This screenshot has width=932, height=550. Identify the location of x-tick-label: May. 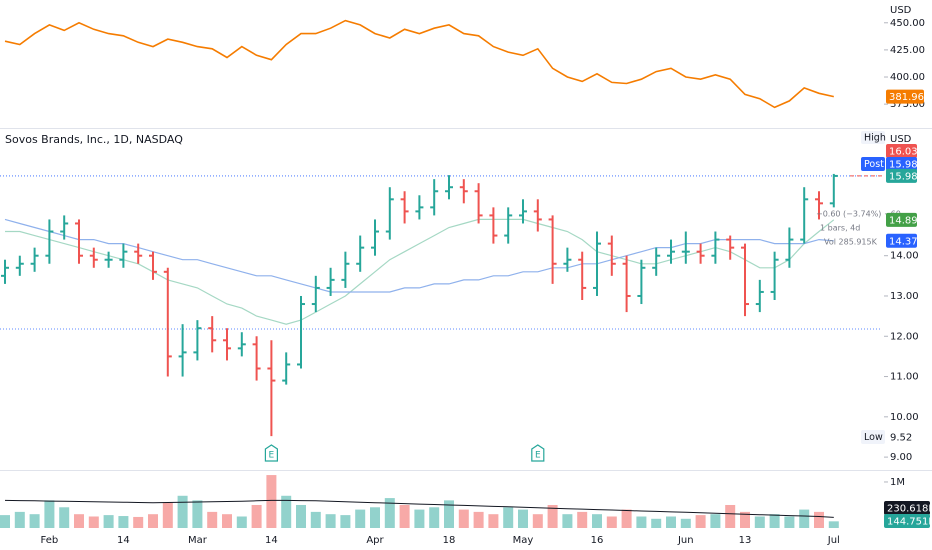
(523, 540).